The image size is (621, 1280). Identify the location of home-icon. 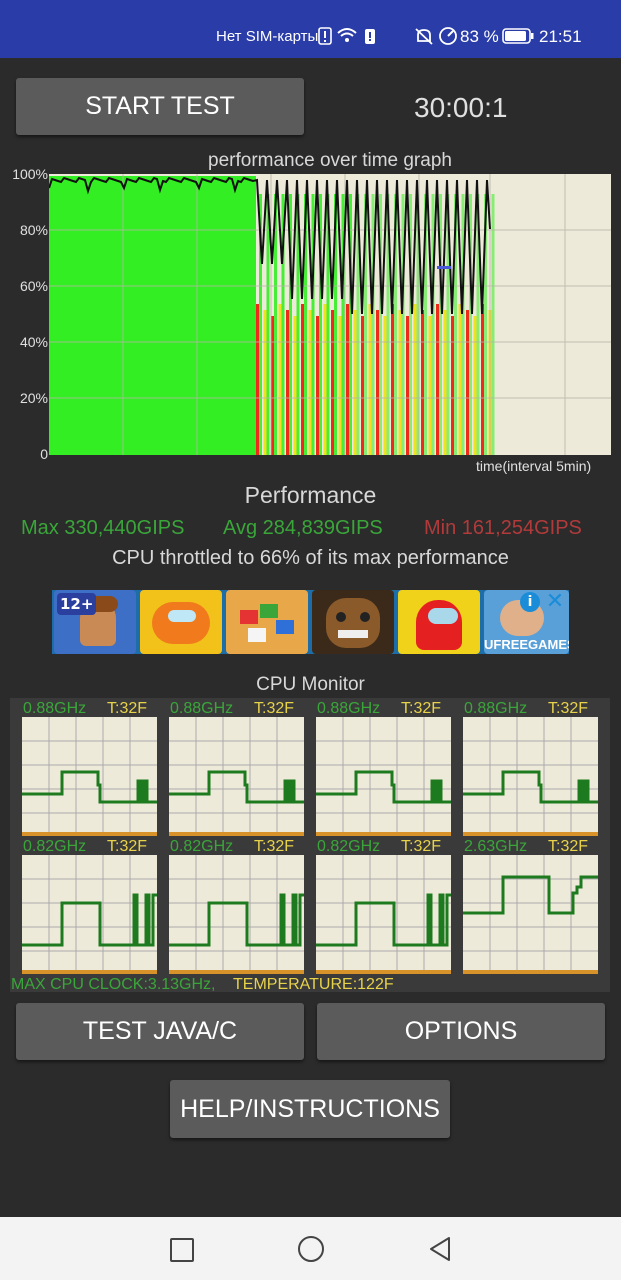
(311, 1249).